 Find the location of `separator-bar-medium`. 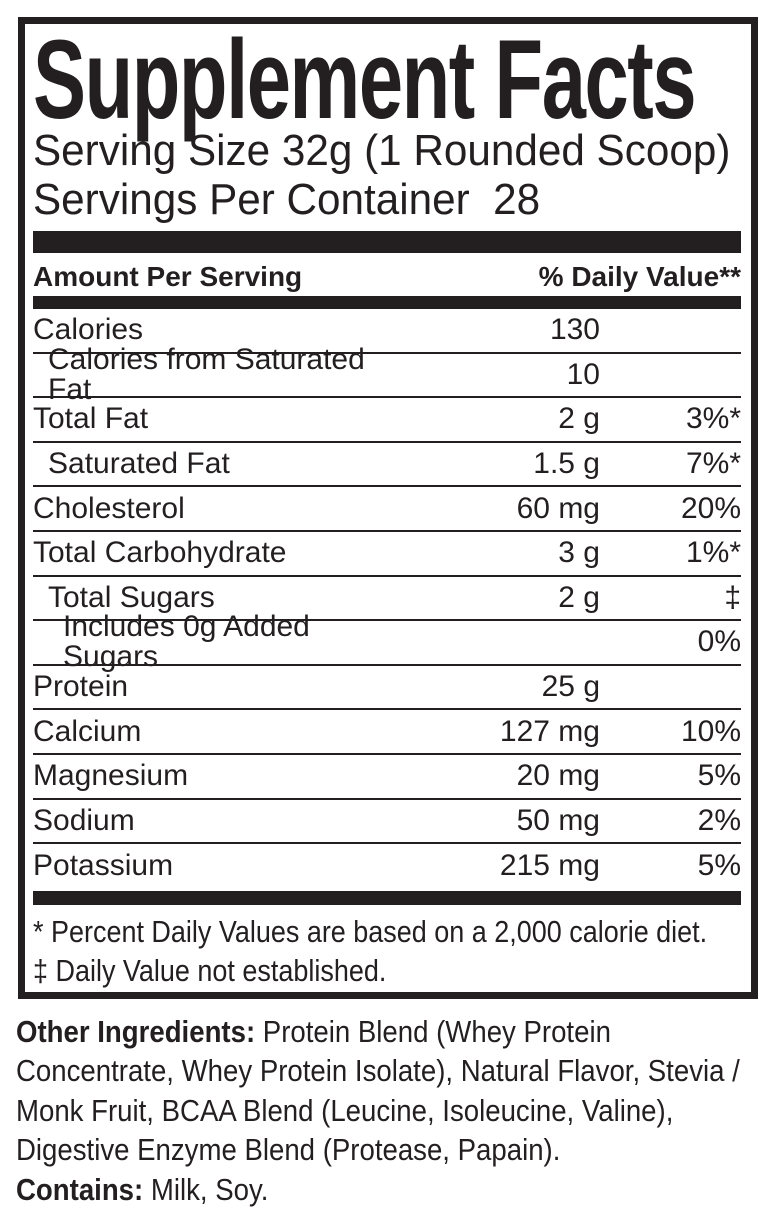

separator-bar-medium is located at coordinates (387, 302).